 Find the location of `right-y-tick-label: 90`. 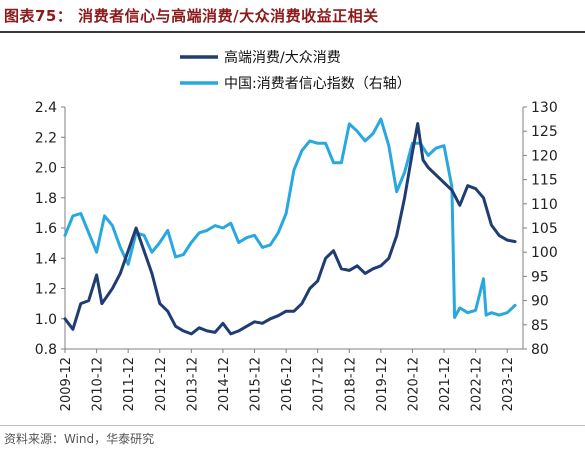

right-y-tick-label: 90 is located at coordinates (540, 302).